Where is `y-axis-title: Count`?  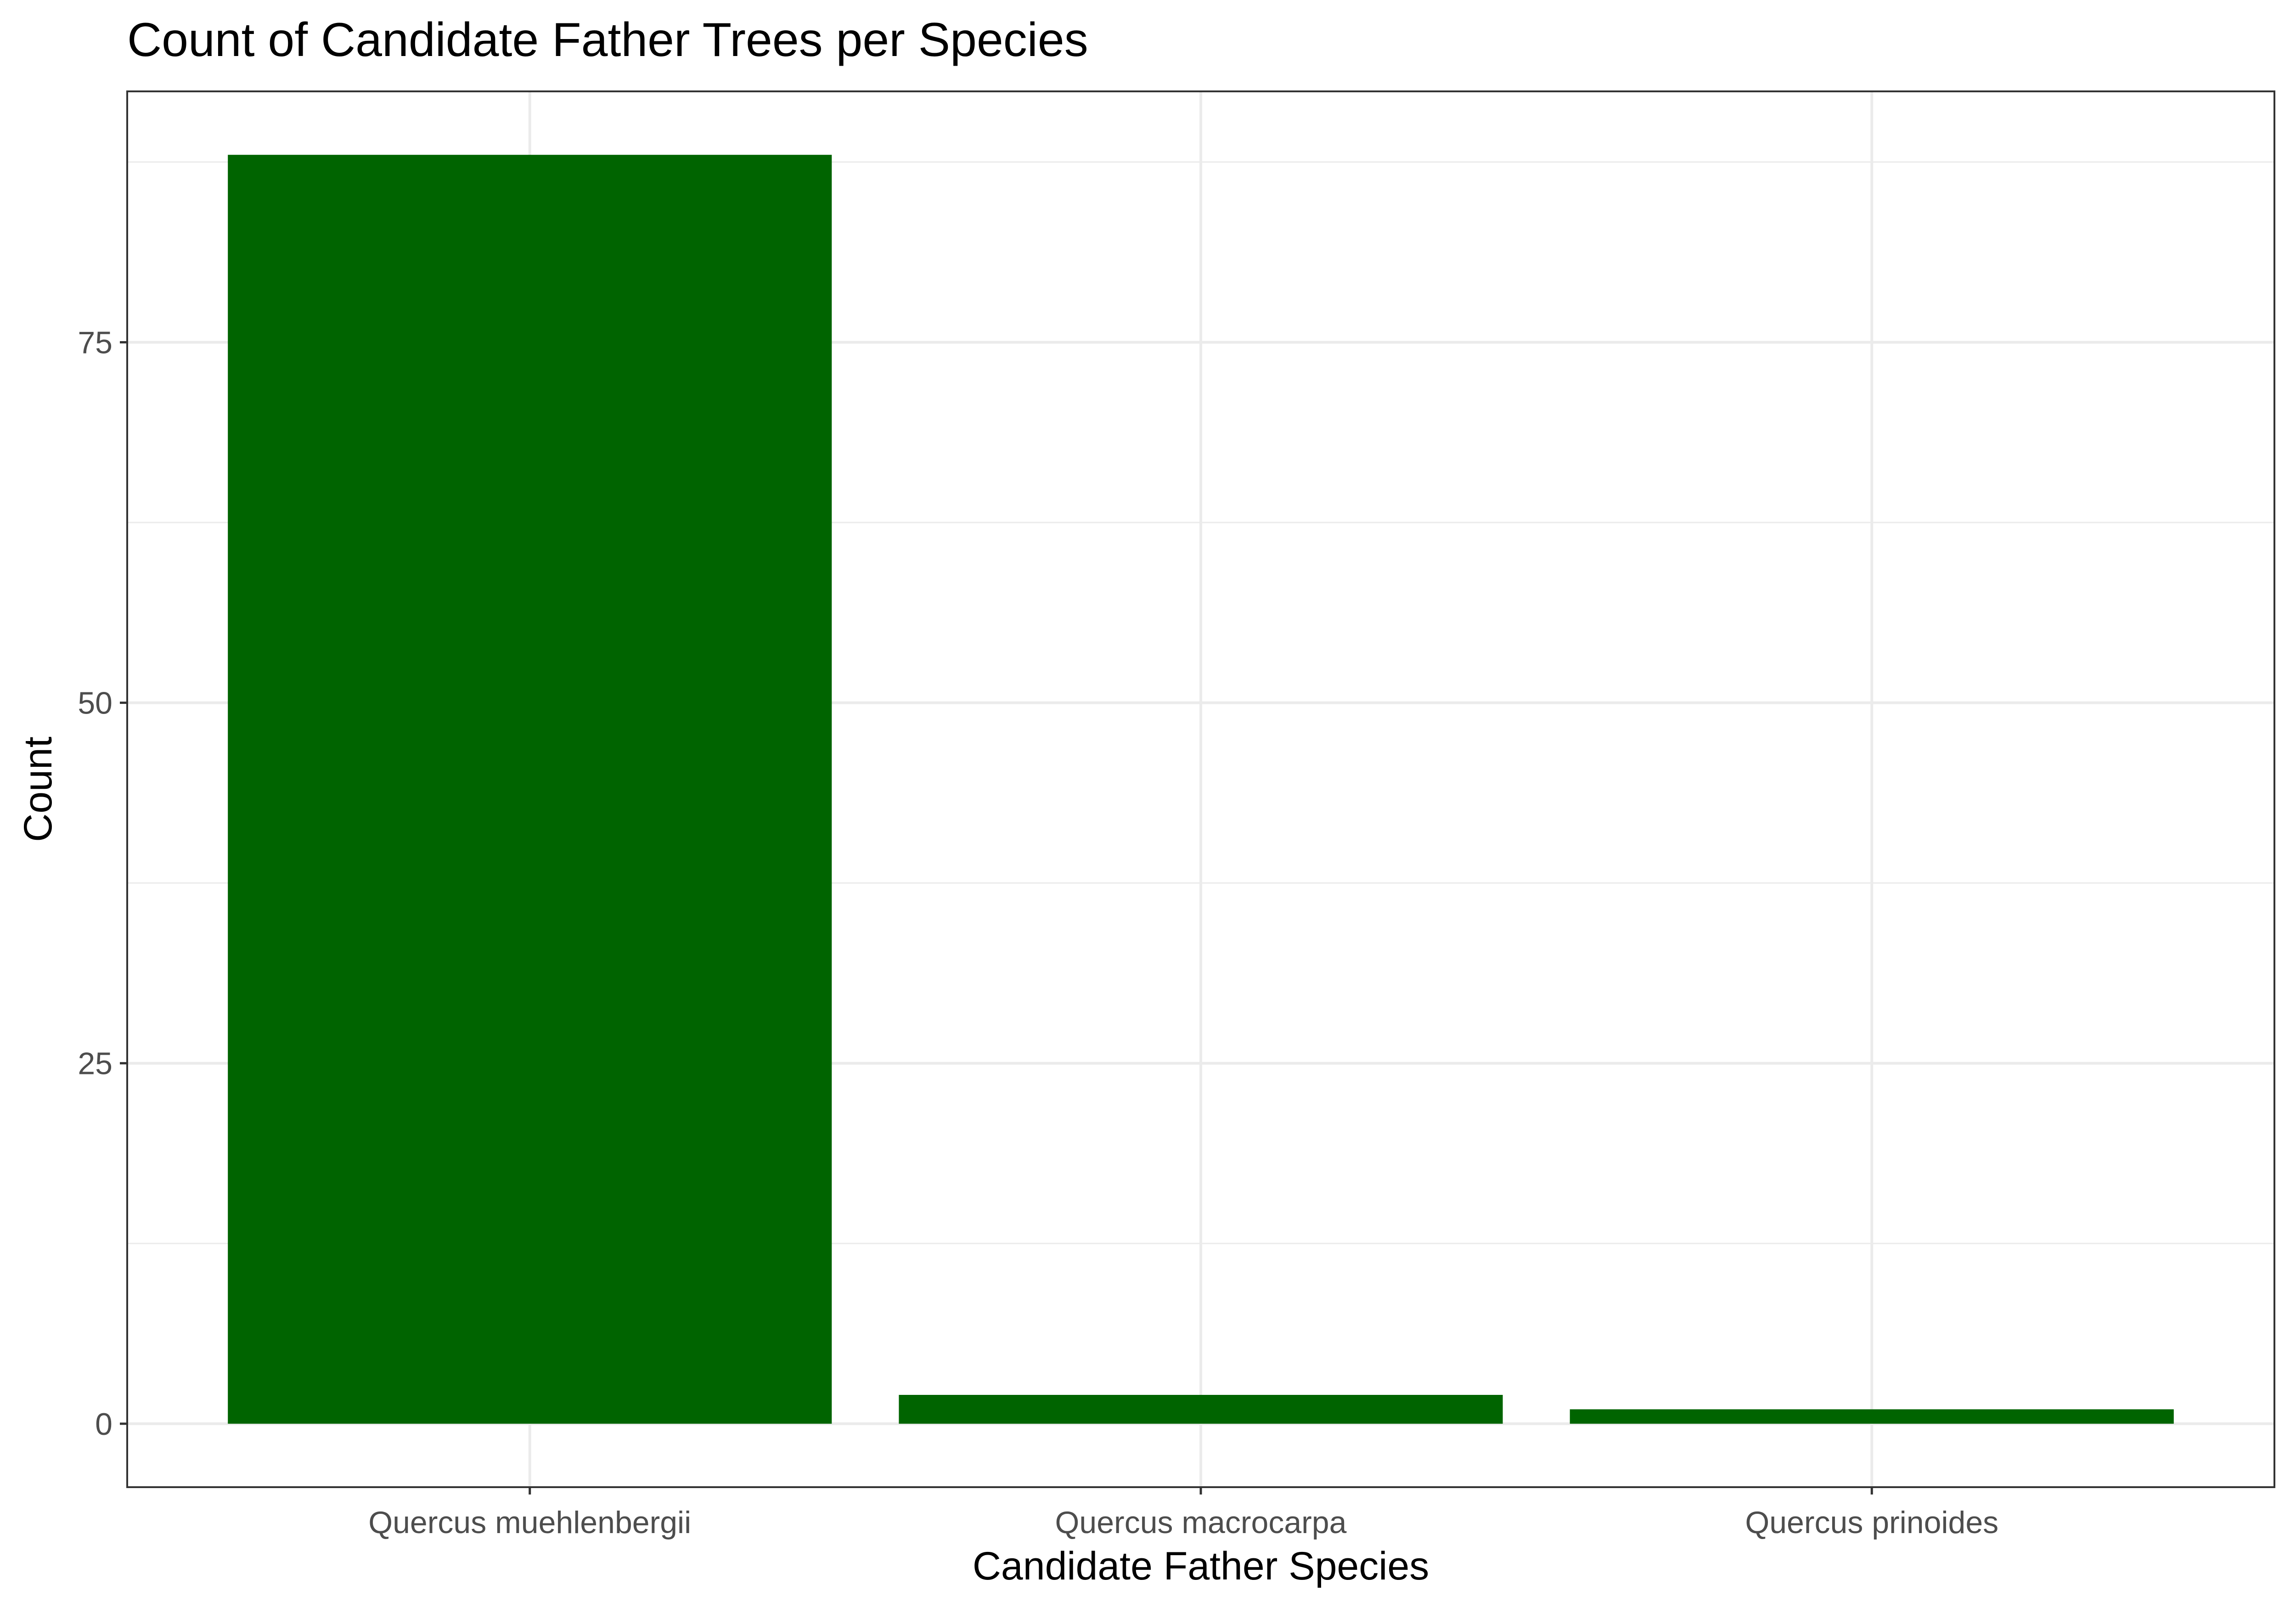
y-axis-title: Count is located at coordinates (38, 789).